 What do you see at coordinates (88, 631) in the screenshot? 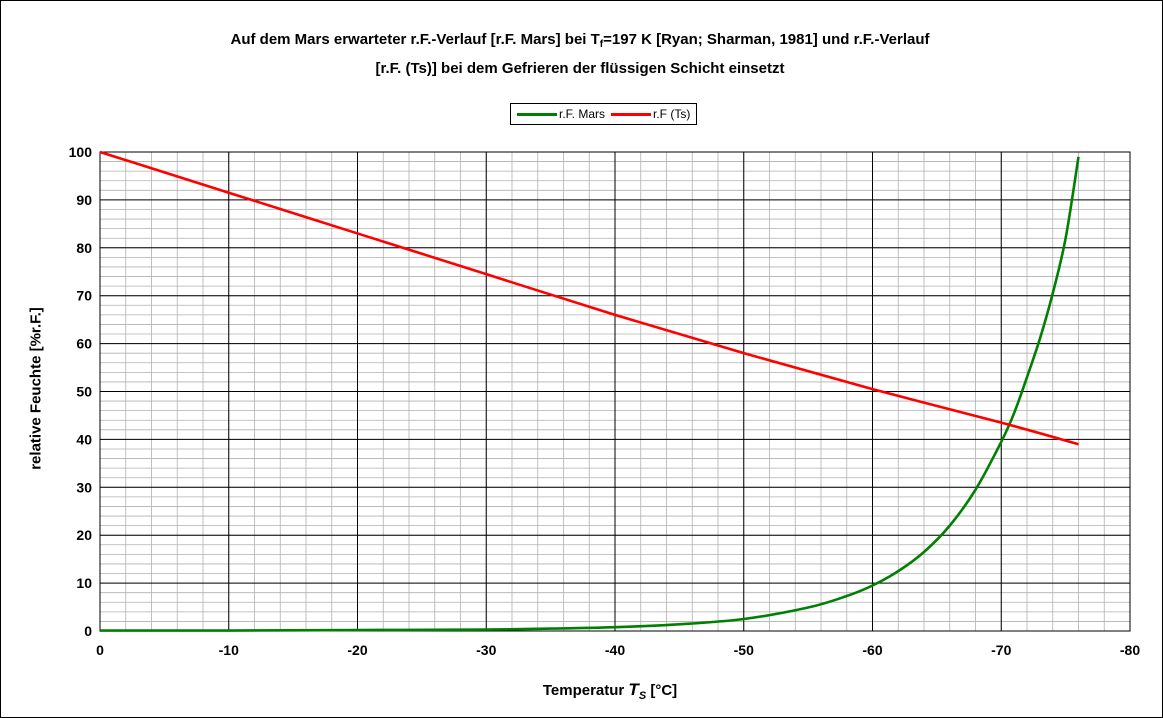
I see `y-tick-label: 0` at bounding box center [88, 631].